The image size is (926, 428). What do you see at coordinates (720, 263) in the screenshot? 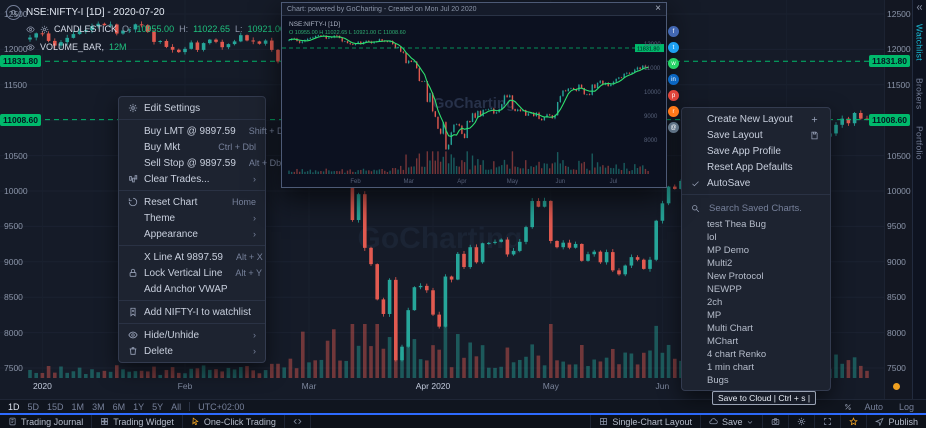
I see `saved-chart-multi2: Multi2` at bounding box center [720, 263].